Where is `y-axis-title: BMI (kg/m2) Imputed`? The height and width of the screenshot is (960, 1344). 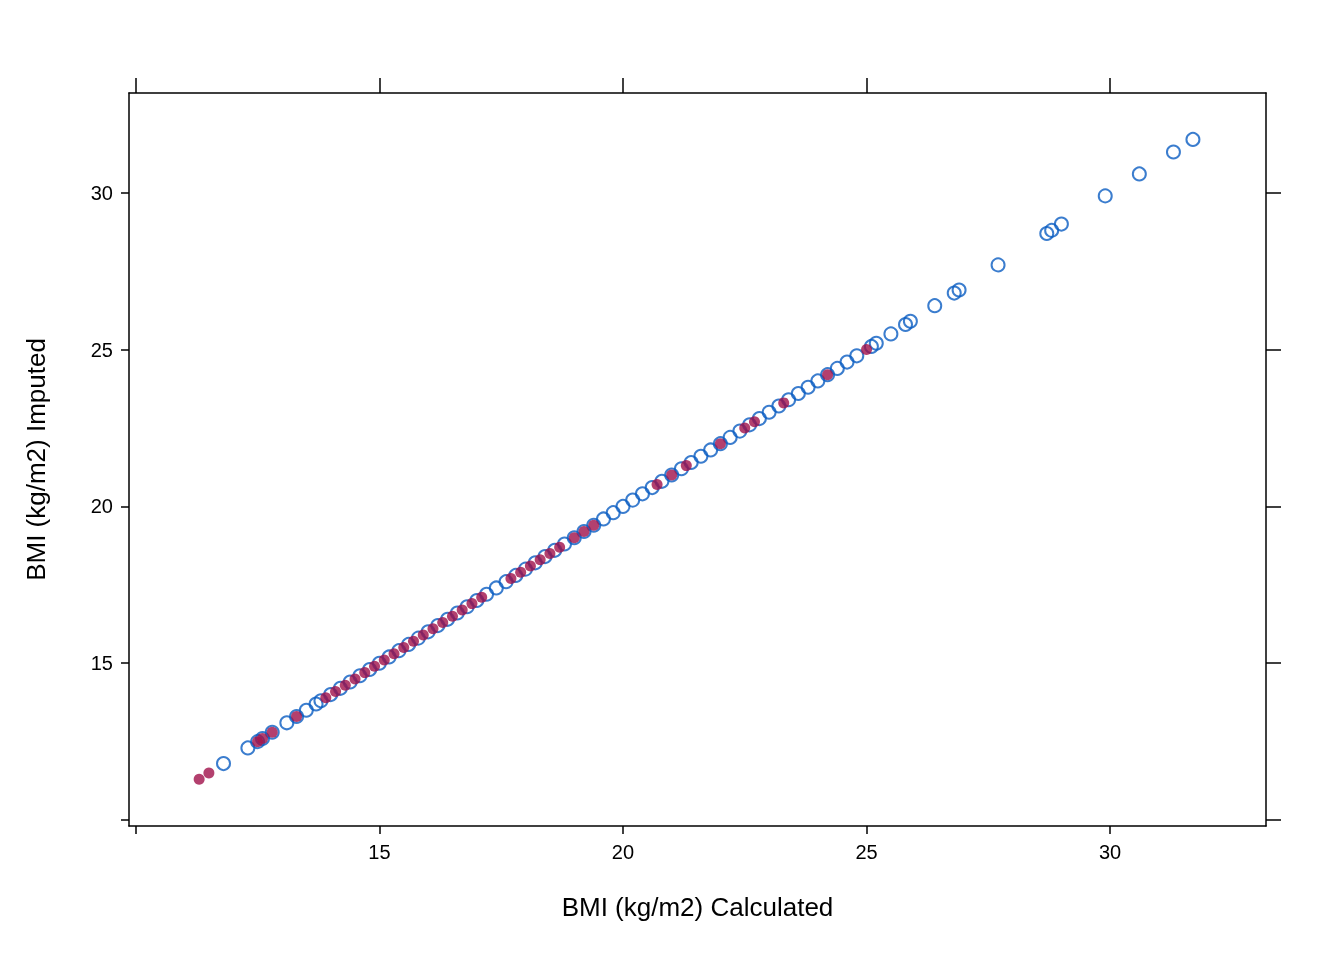
y-axis-title: BMI (kg/m2) Imputed is located at coordinates (36, 459).